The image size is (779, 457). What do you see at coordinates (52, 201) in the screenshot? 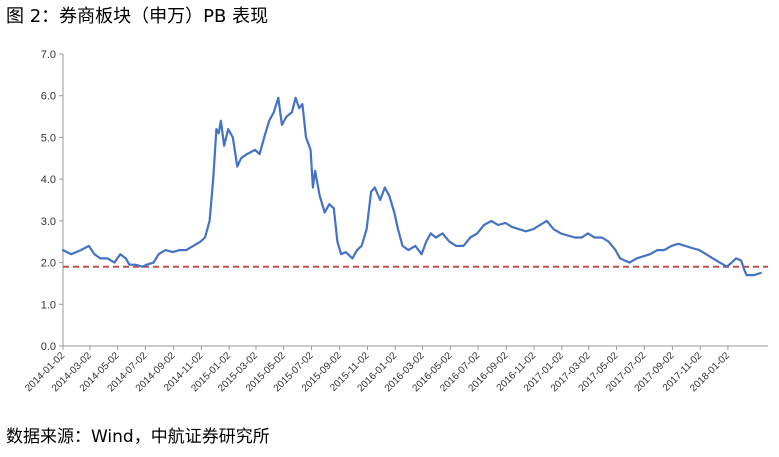
I see `y-axis: 0.0 1.0 2.0 3.0 4.0 5.0 6.0 7.0` at bounding box center [52, 201].